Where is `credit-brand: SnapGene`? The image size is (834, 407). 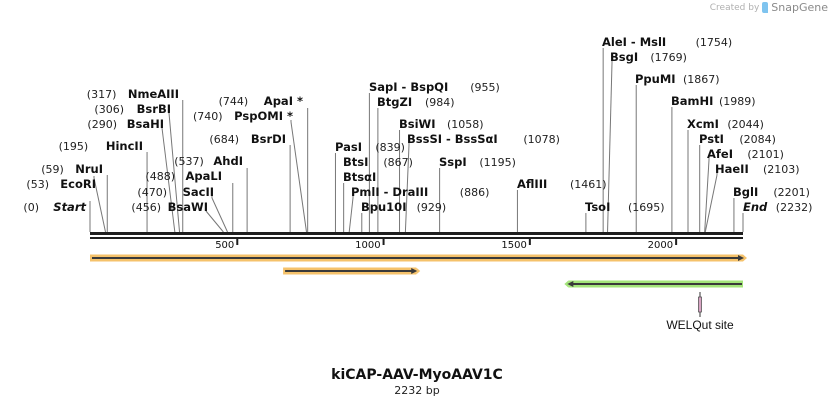 credit-brand: SnapGene is located at coordinates (799, 7).